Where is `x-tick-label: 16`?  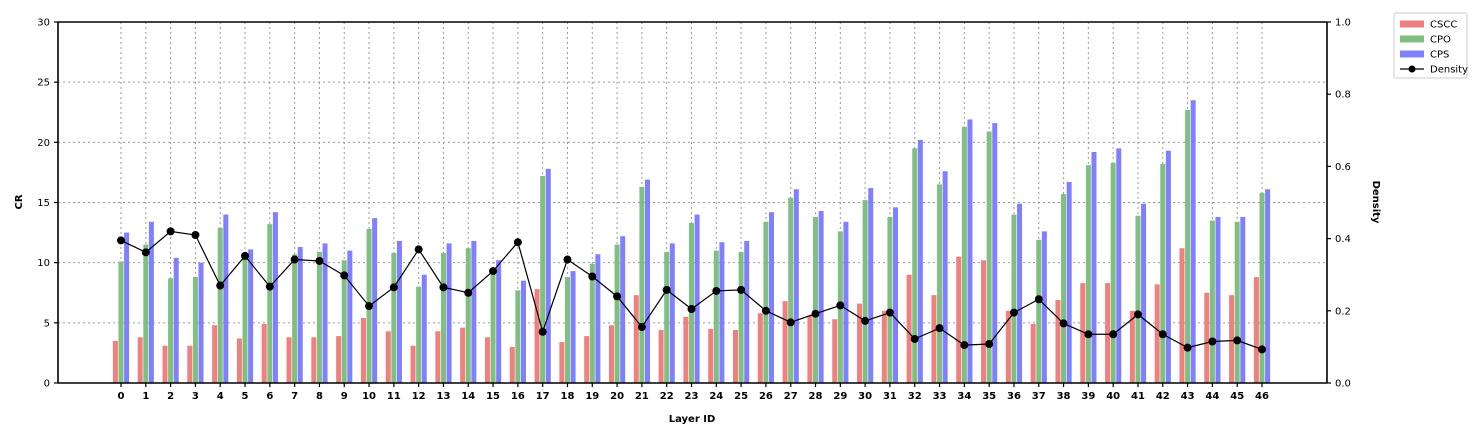 x-tick-label: 16 is located at coordinates (518, 396).